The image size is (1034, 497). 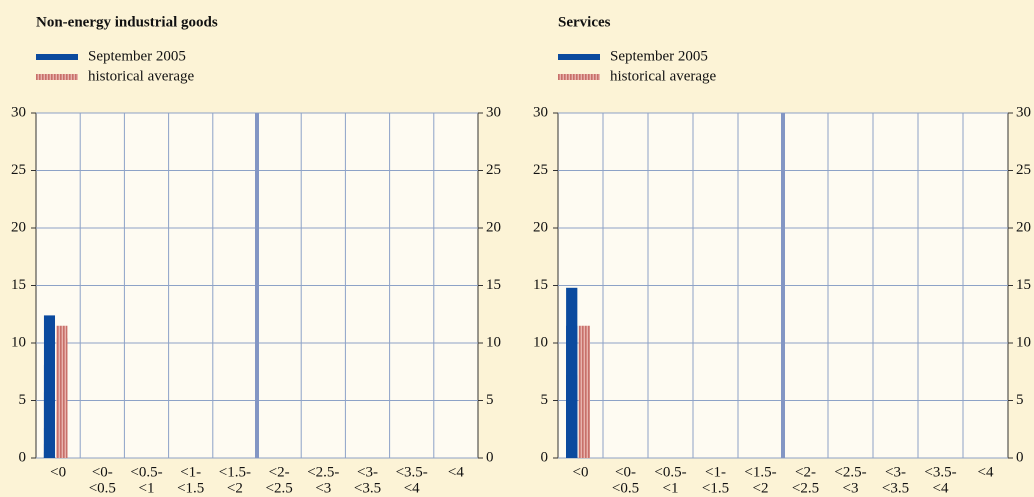 What do you see at coordinates (127, 22) in the screenshot?
I see `chart-title: Non-energy industrial goods` at bounding box center [127, 22].